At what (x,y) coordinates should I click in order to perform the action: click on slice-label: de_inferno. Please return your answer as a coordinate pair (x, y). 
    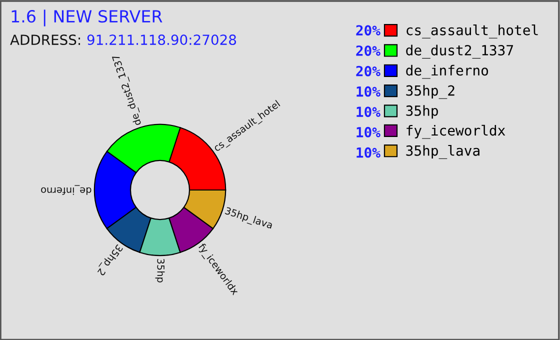
    Looking at the image, I should click on (66, 190).